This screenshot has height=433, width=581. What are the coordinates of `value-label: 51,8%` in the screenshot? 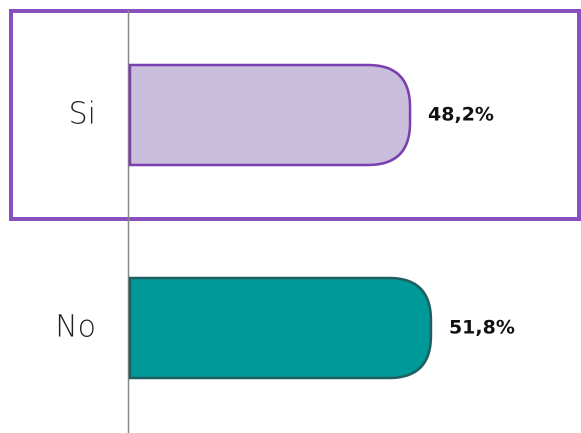 It's located at (482, 328).